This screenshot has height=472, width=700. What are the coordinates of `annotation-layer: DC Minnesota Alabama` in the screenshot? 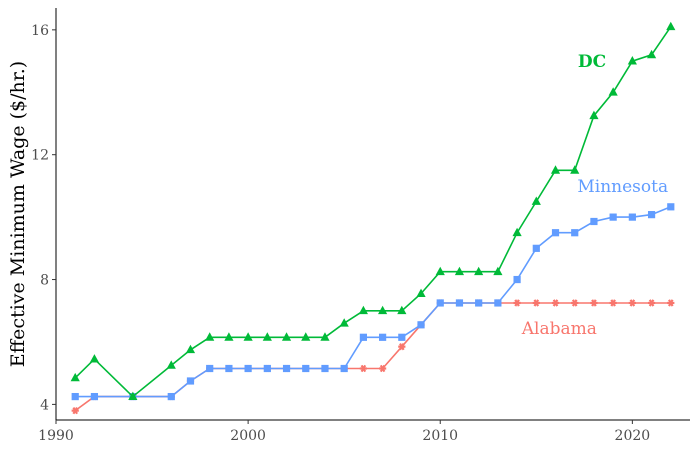 It's located at (594, 195).